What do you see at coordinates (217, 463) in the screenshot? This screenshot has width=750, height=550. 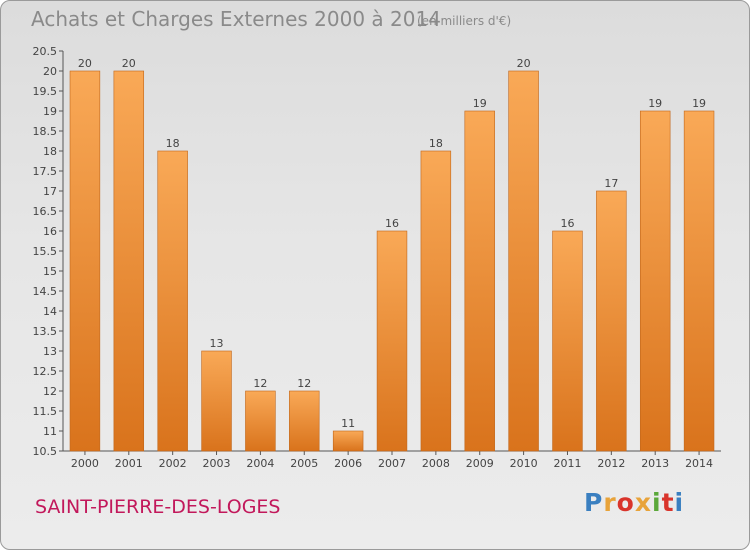 I see `x-tick-label: 2003` at bounding box center [217, 463].